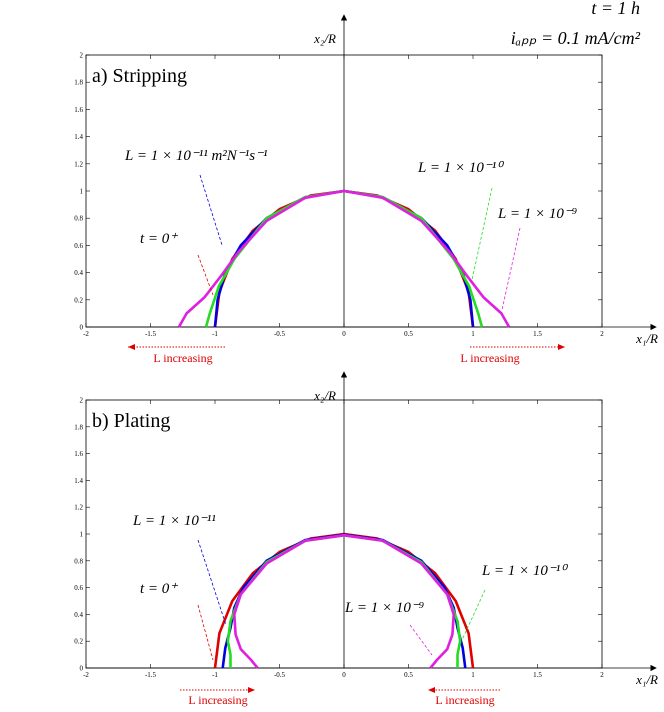  Describe the element at coordinates (139, 76) in the screenshot. I see `panel-title: a) Stripping` at that location.